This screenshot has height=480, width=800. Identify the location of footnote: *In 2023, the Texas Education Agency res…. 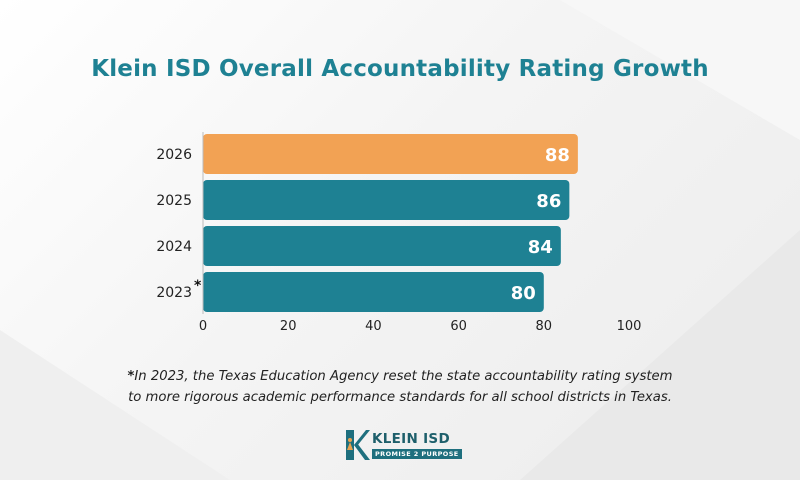
(400, 387).